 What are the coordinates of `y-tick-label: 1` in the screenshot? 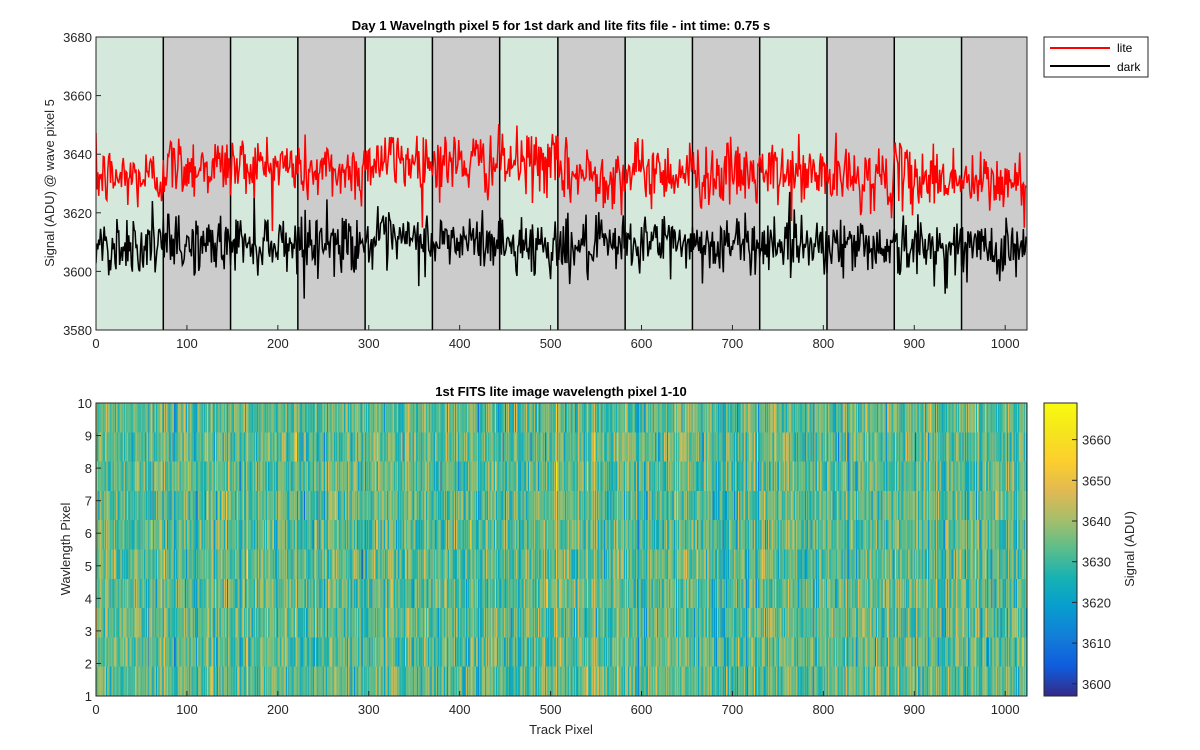 It's located at (88, 696).